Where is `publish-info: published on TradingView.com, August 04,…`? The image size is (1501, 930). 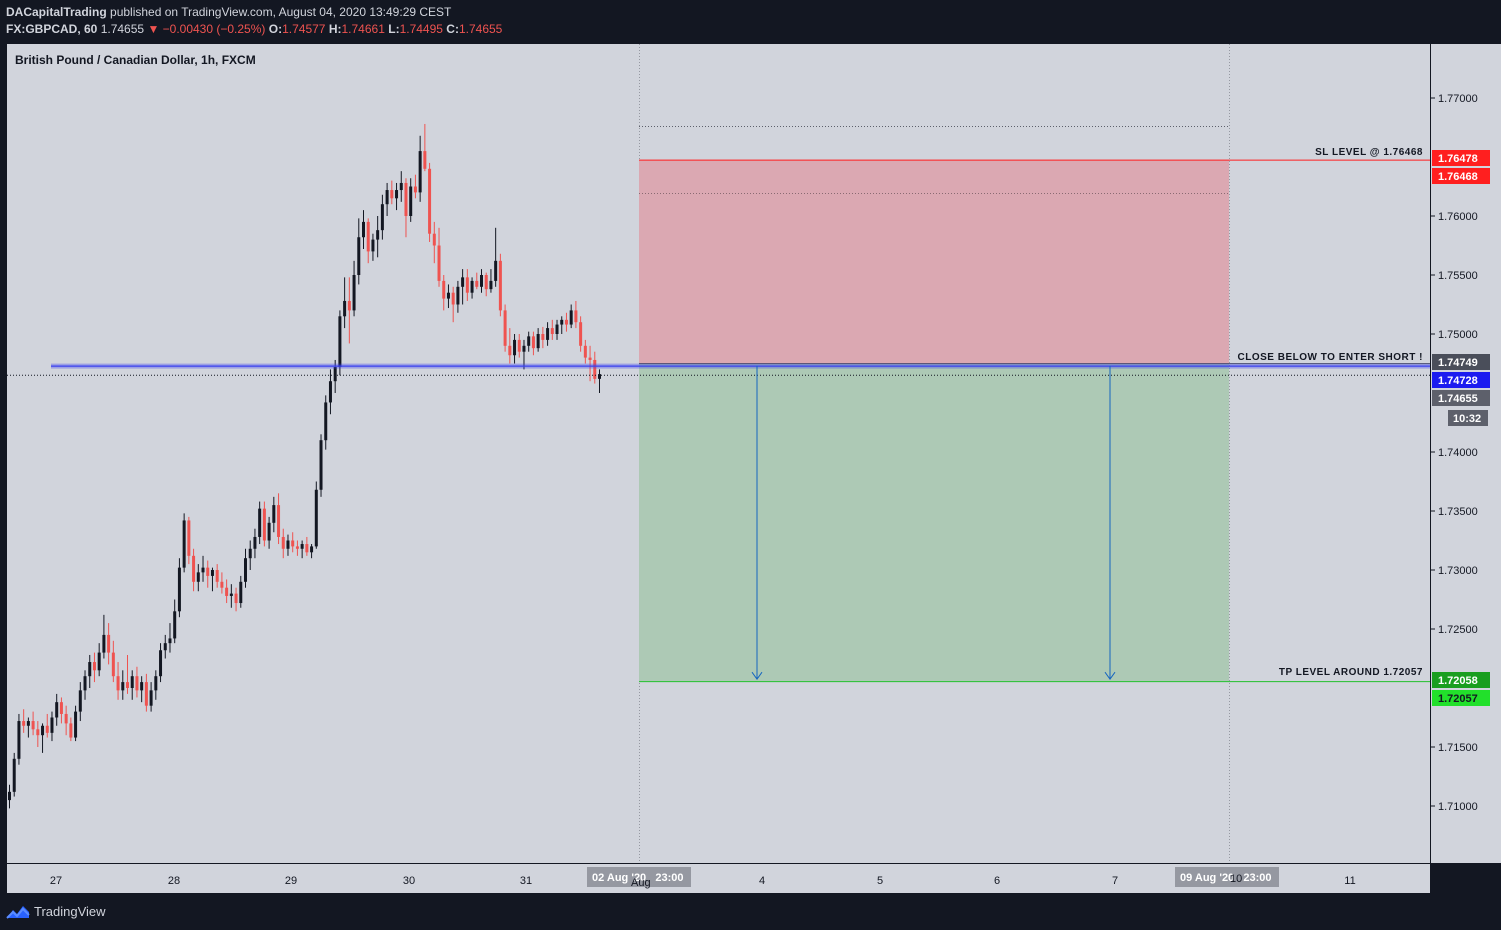 publish-info: published on TradingView.com, August 04,… is located at coordinates (281, 12).